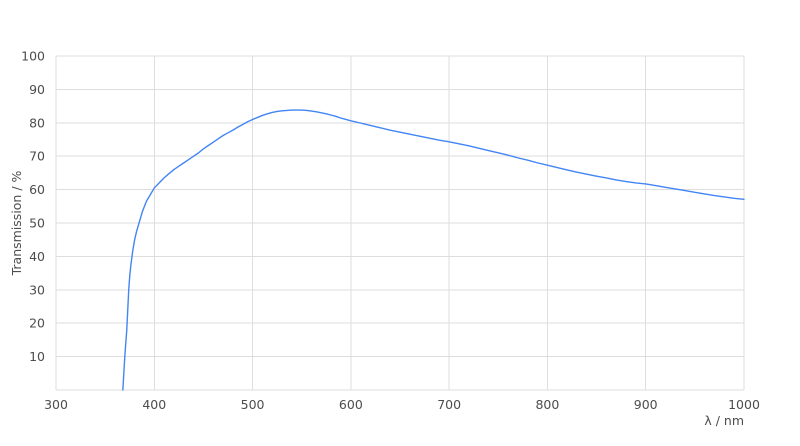 The width and height of the screenshot is (800, 446). What do you see at coordinates (56, 404) in the screenshot?
I see `x-tick-label: 300` at bounding box center [56, 404].